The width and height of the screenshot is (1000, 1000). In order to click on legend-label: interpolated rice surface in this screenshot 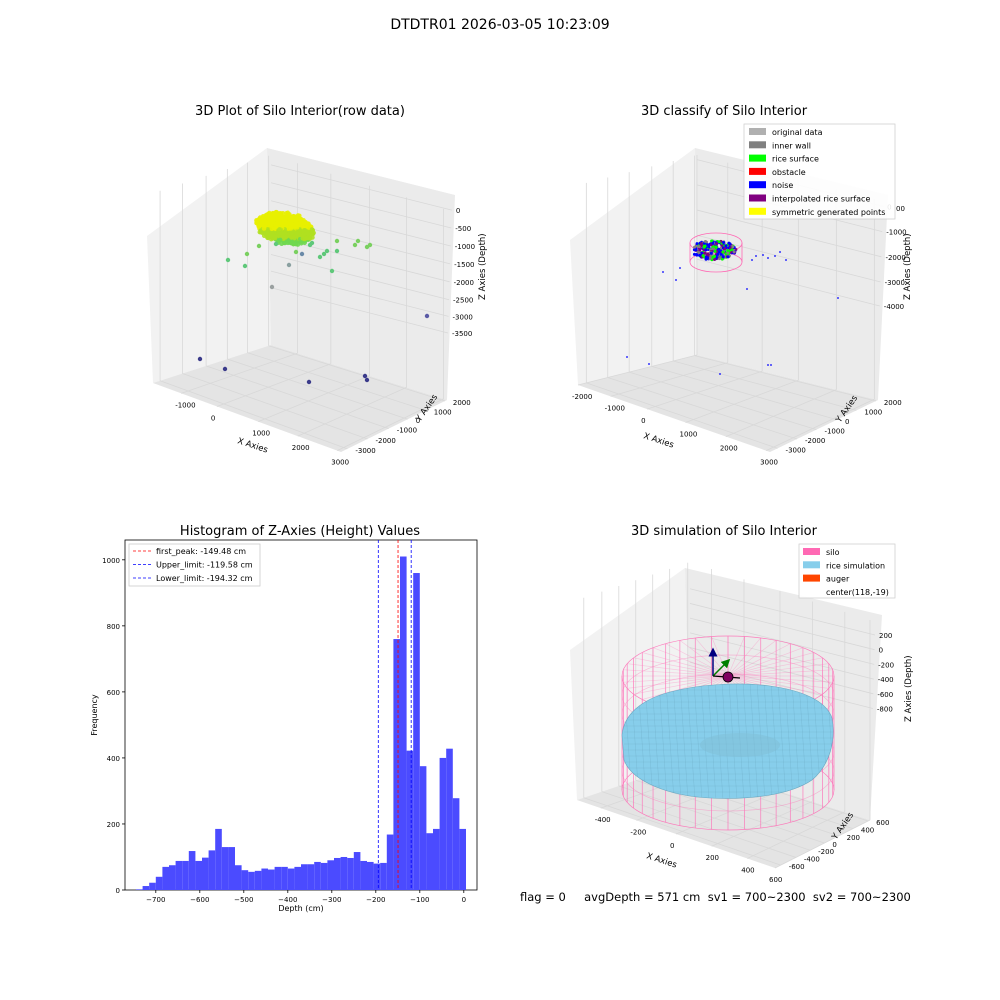, I will do `click(821, 199)`.